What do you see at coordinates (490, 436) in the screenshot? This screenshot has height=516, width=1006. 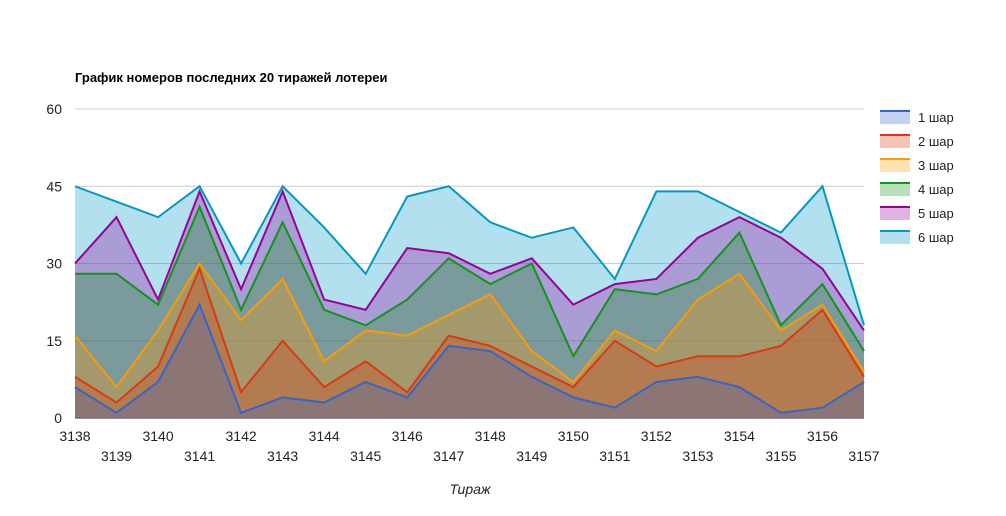 I see `x-tick-label: 3148` at bounding box center [490, 436].